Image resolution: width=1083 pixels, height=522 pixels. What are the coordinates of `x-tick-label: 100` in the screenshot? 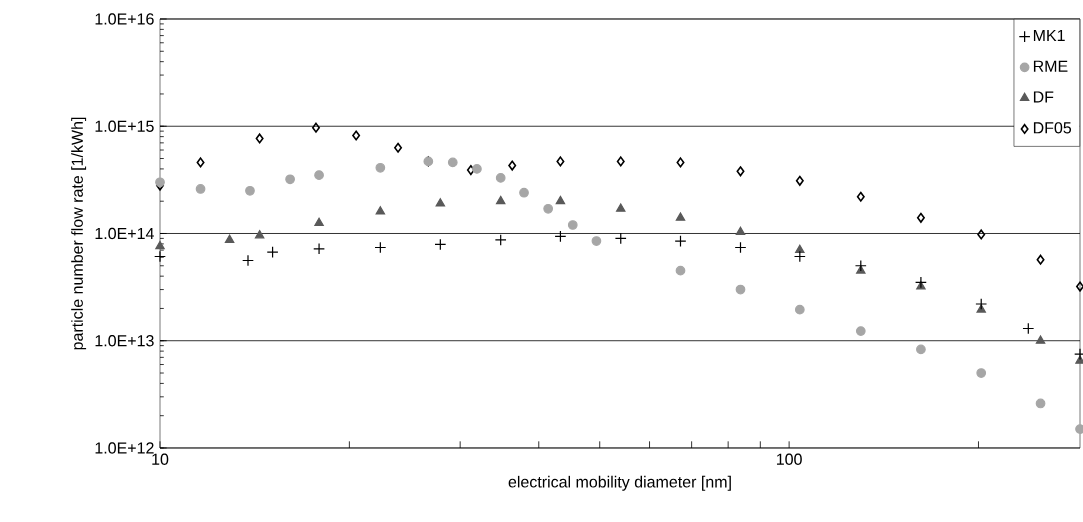 It's located at (789, 459).